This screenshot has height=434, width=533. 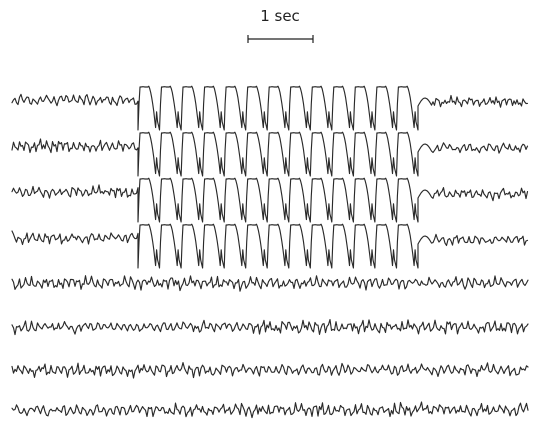 I want to click on time-scale: 1 sec, so click(x=280, y=25).